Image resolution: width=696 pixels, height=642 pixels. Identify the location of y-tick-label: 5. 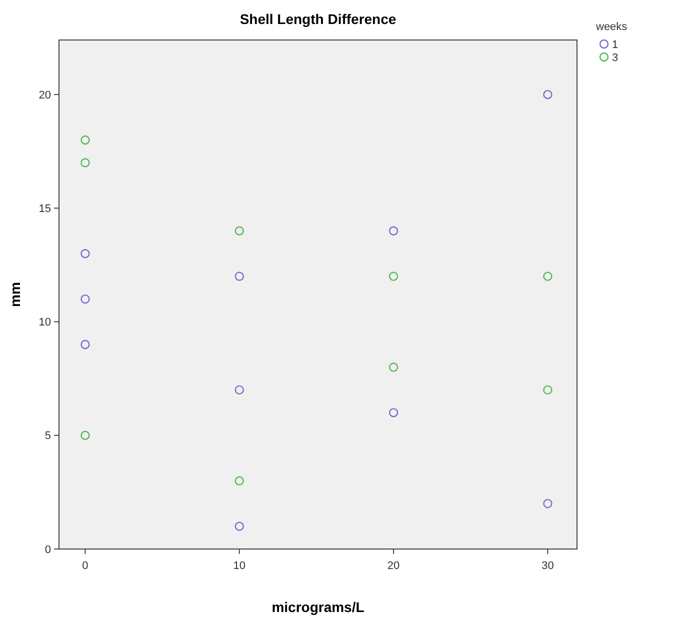
(47, 436).